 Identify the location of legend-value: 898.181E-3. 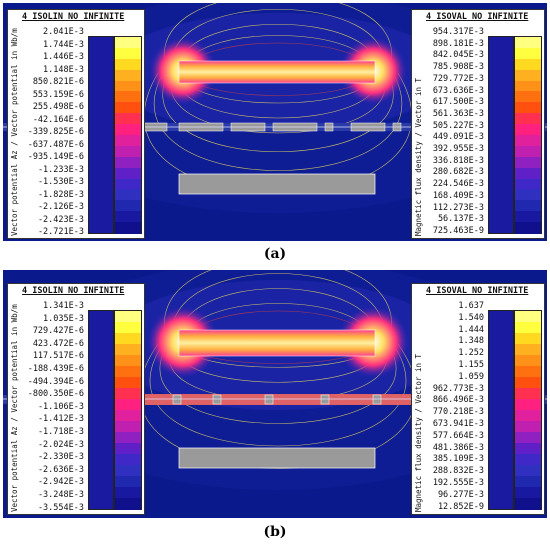
(458, 43).